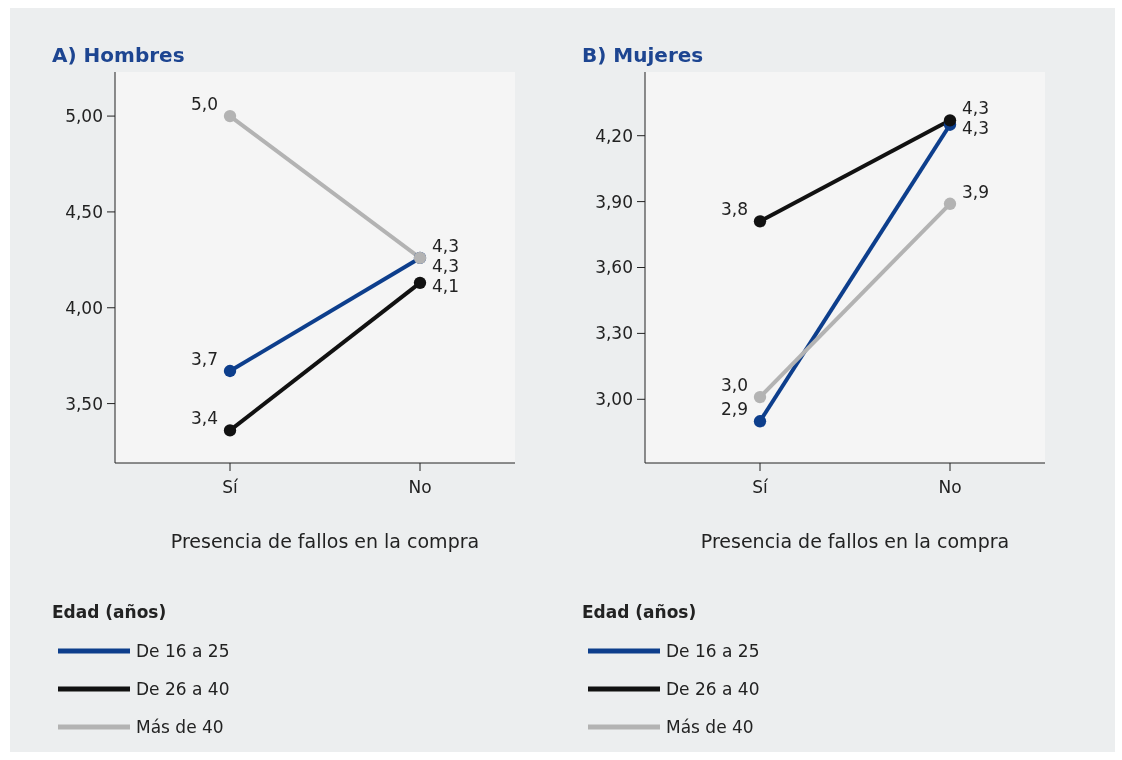  Describe the element at coordinates (84, 403) in the screenshot. I see `y-tick-label: 3,50` at that location.